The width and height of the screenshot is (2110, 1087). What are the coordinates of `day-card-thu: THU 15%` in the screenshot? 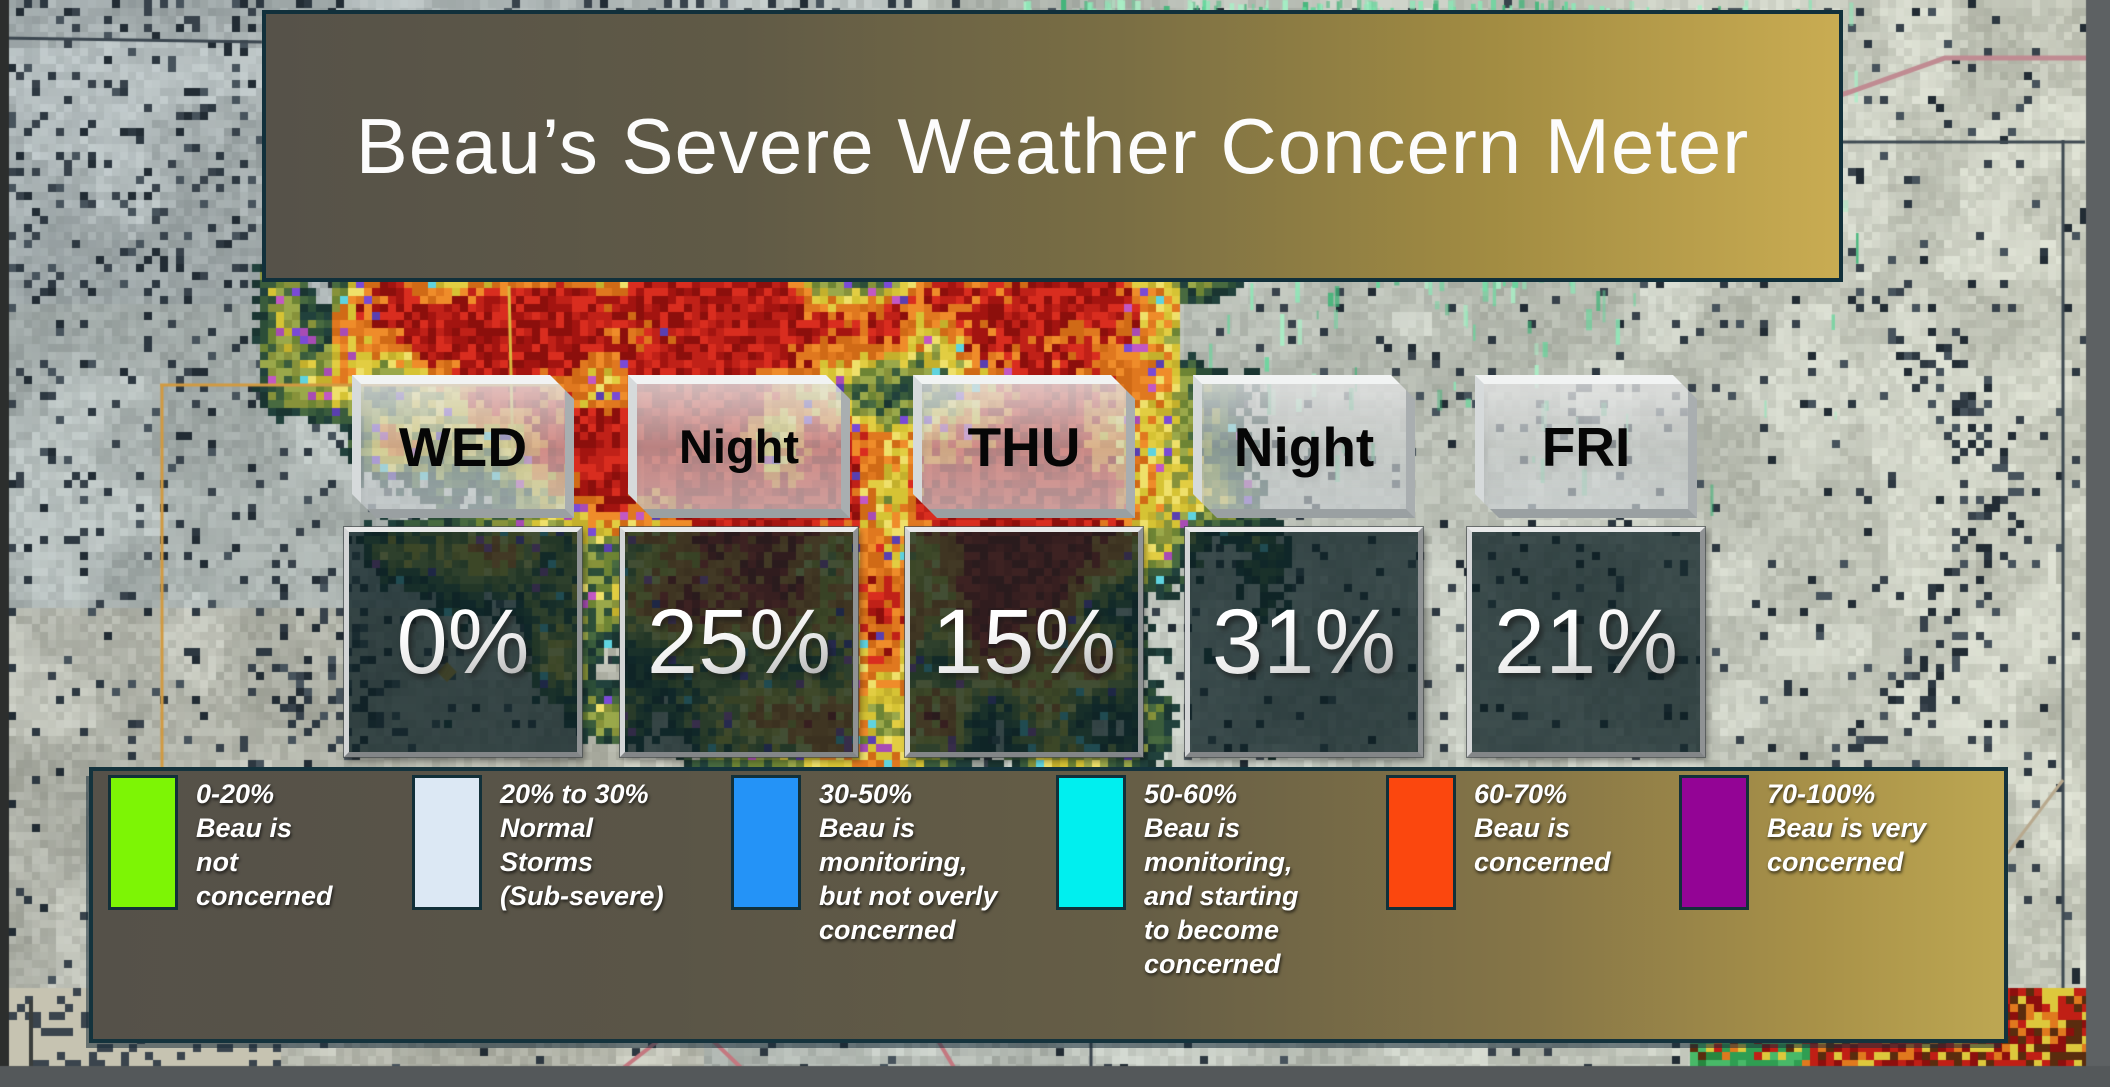 It's located at (1024, 566).